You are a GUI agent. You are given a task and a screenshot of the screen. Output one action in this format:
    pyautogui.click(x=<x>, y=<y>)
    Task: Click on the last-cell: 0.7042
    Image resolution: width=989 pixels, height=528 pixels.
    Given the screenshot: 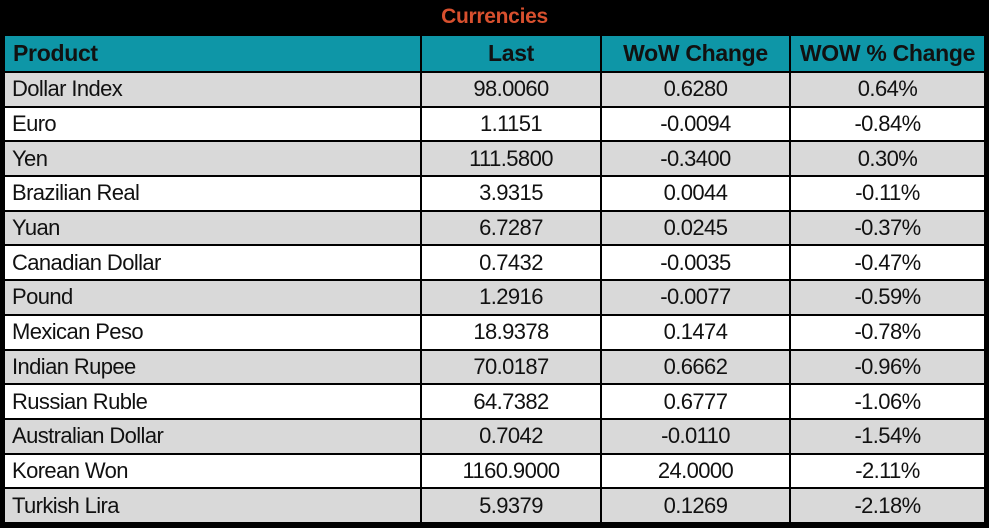 What is the action you would take?
    pyautogui.click(x=511, y=436)
    